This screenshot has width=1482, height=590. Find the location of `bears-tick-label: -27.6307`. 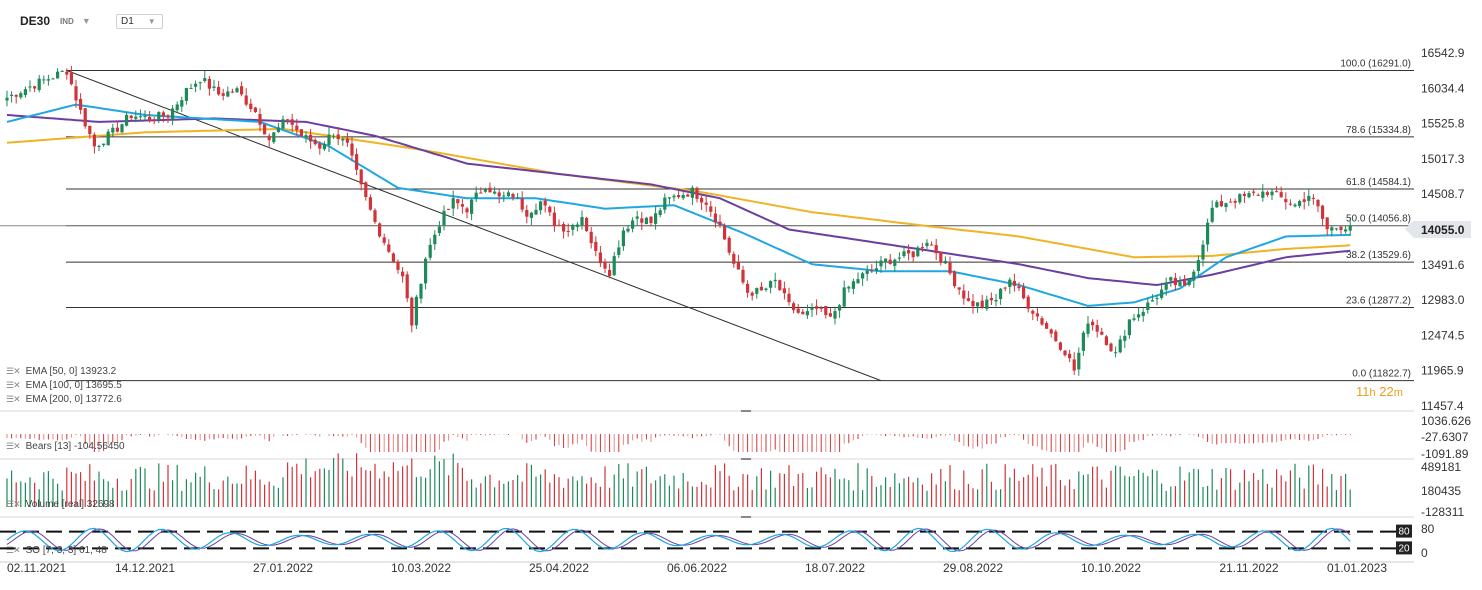

bears-tick-label: -27.6307 is located at coordinates (1445, 437).